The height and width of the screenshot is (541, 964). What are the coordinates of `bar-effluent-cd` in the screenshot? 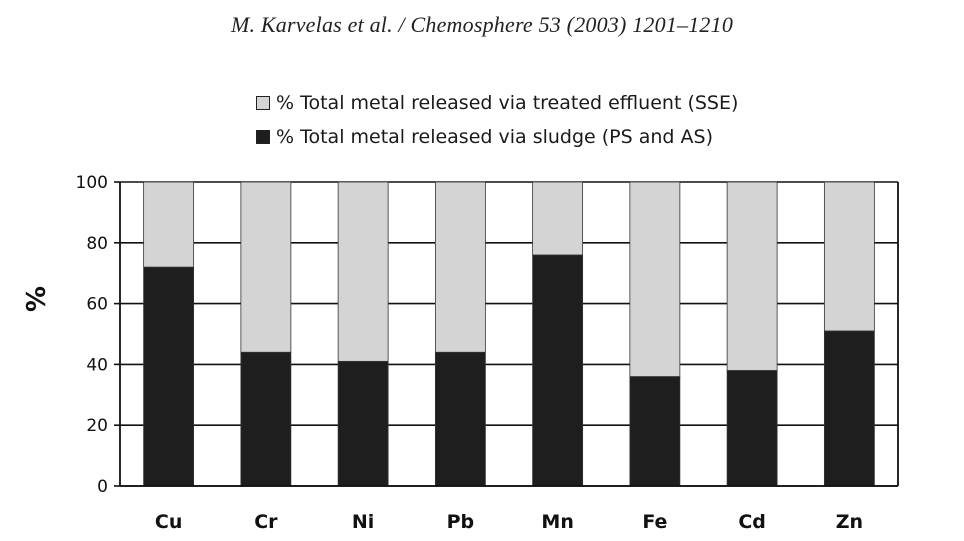 It's located at (752, 276).